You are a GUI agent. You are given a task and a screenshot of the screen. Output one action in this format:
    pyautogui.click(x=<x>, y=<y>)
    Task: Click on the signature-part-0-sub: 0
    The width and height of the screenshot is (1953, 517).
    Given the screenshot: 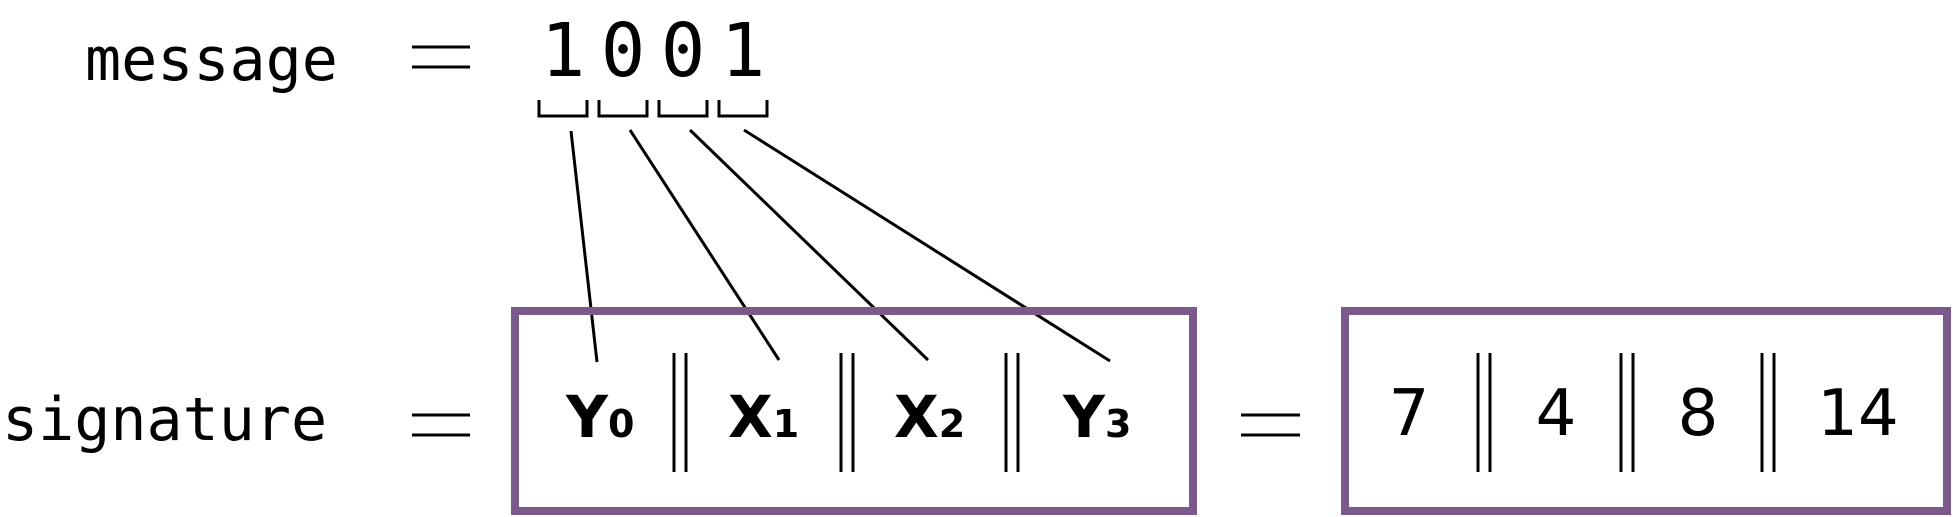 What is the action you would take?
    pyautogui.click(x=621, y=424)
    